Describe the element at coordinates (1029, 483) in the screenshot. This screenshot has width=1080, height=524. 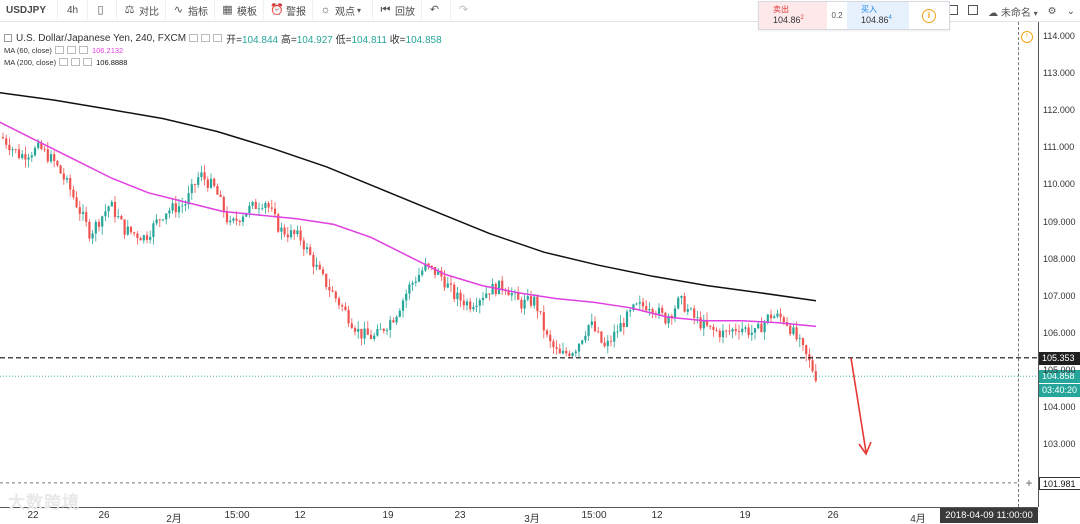
I see `add-level-icon: +` at that location.